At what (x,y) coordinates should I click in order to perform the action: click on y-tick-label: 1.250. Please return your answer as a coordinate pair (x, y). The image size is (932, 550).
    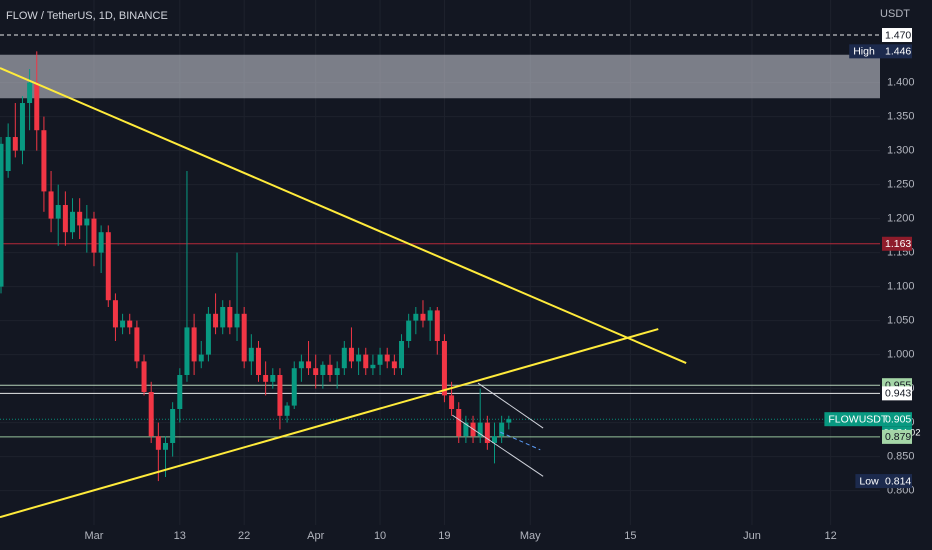
    Looking at the image, I should click on (901, 185).